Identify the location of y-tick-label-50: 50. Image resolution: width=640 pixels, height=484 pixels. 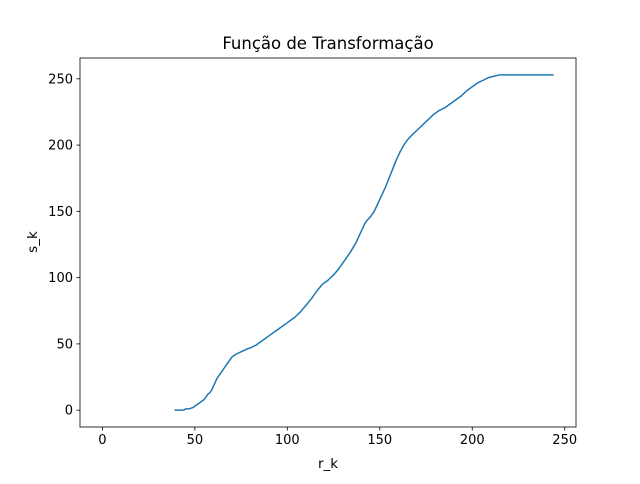
(64, 344).